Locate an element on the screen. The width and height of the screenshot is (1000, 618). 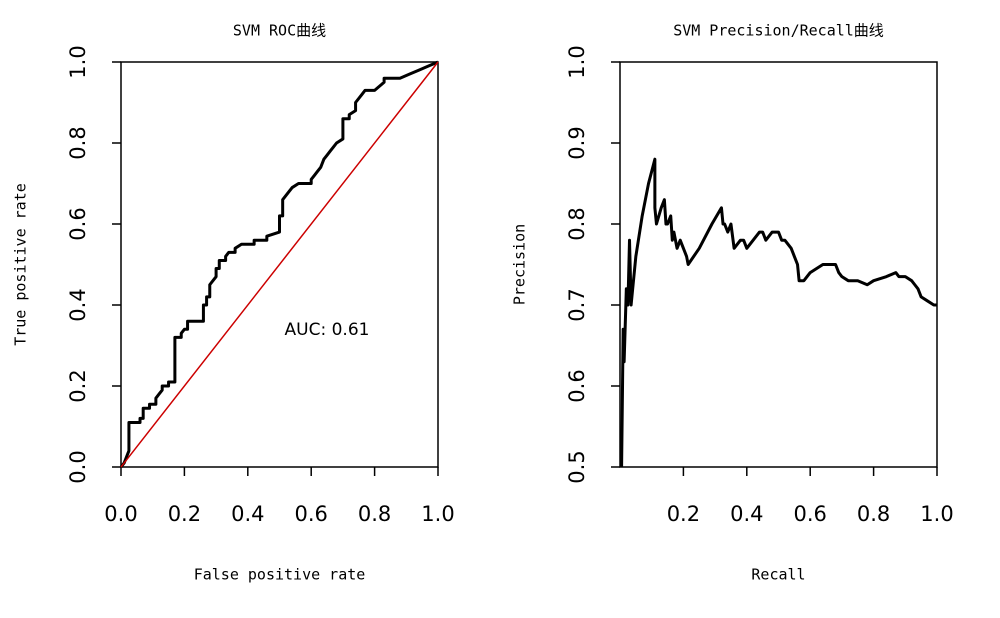
y-tick-label: 0.0 is located at coordinates (78, 466).